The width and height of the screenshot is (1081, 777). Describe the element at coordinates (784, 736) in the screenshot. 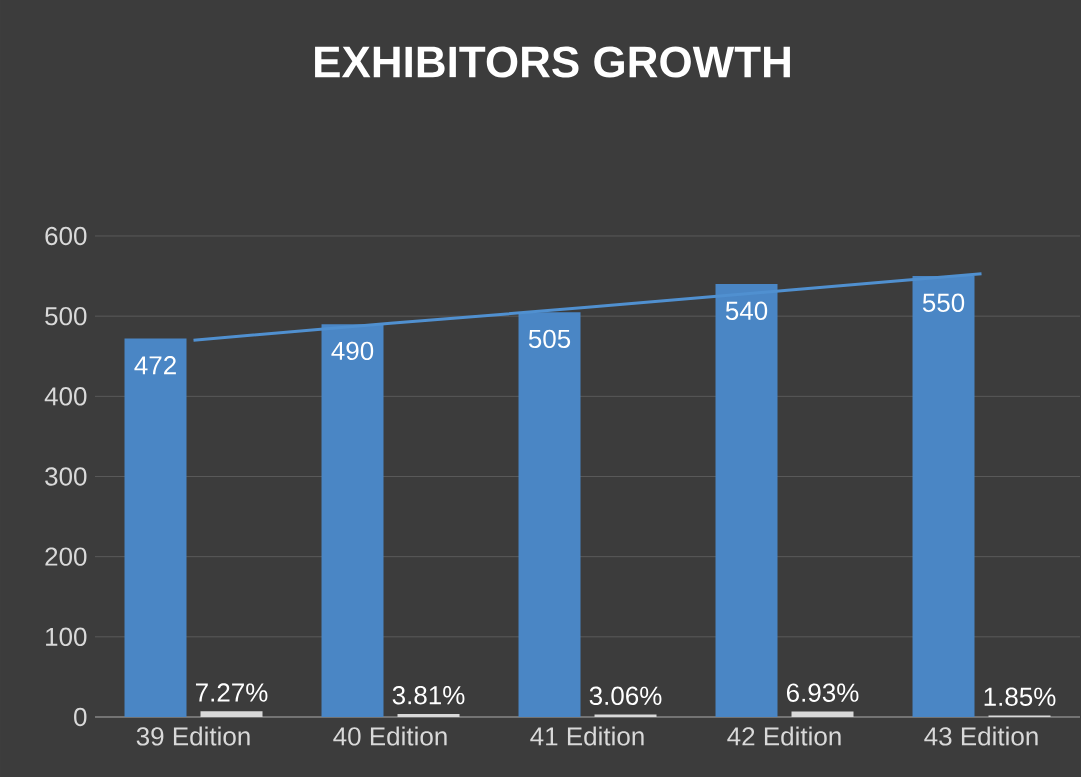

I see `x-tick-label: 42 Edition` at that location.